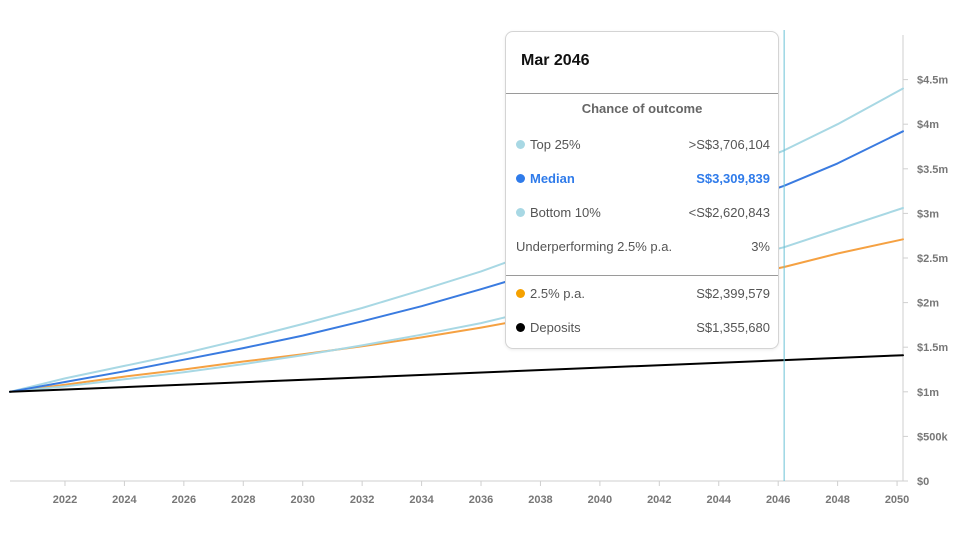 The height and width of the screenshot is (535, 969). Describe the element at coordinates (557, 293) in the screenshot. I see `tooltip-row-label: 2.5% p.a.` at that location.